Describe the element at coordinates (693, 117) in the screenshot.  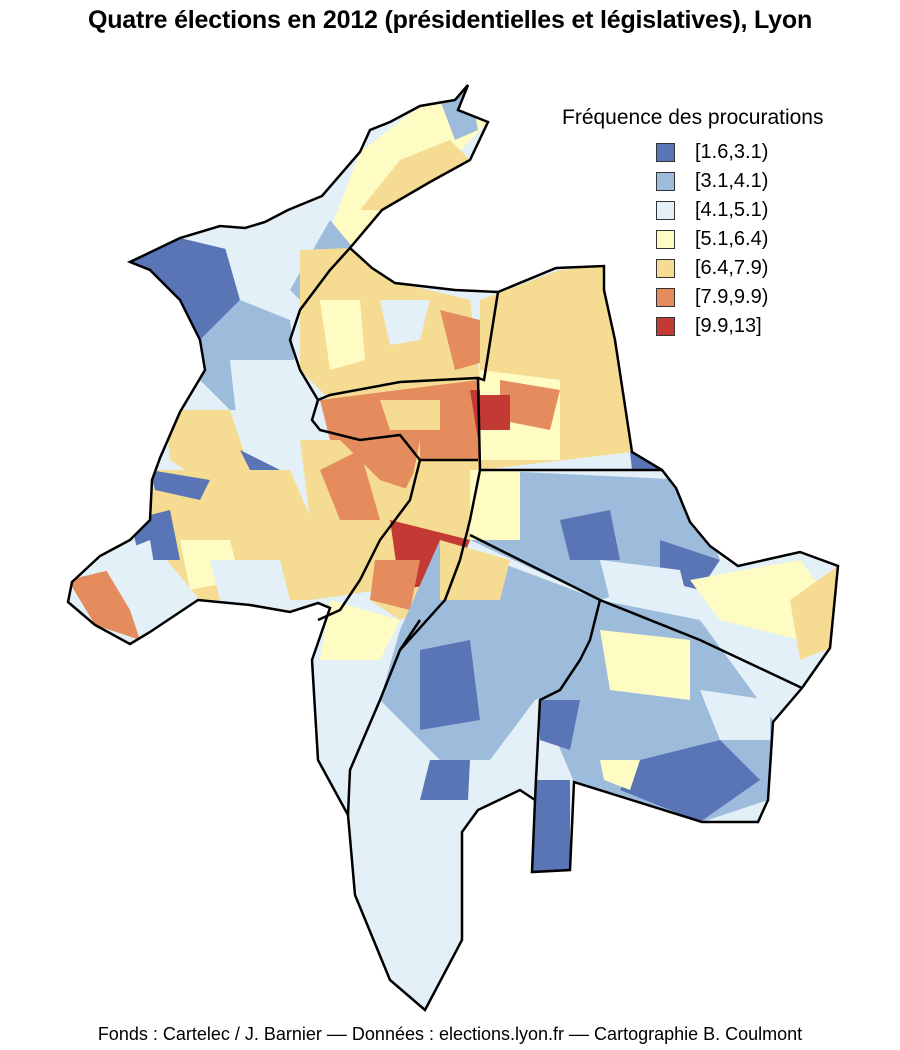
I see `legend-title: Fréquence des procurations` at that location.